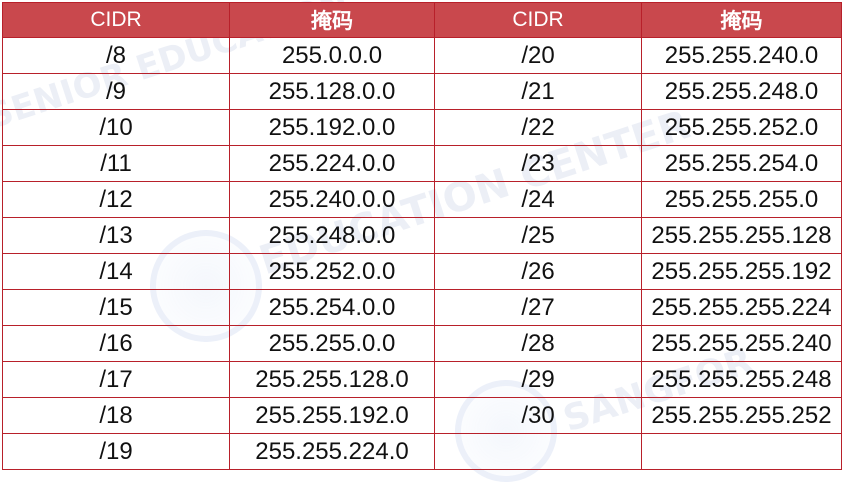 The height and width of the screenshot is (482, 844). Describe the element at coordinates (332, 163) in the screenshot. I see `mask-cell: 255.224.0.0` at that location.